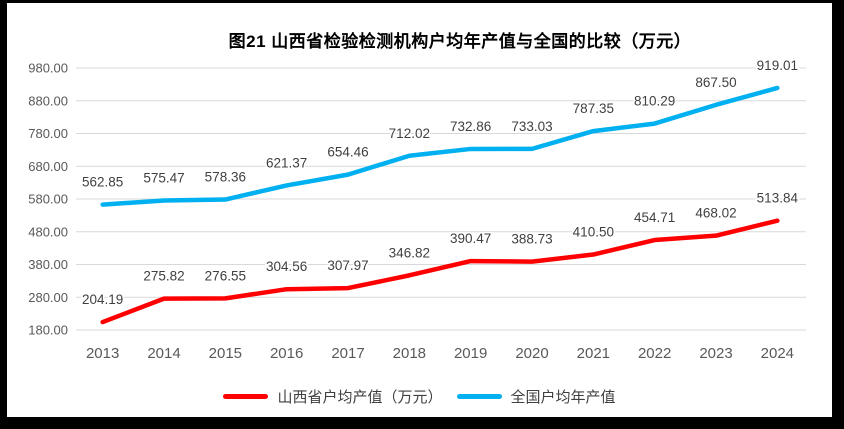  What do you see at coordinates (286, 266) in the screenshot?
I see `data-label: 304.56` at bounding box center [286, 266].